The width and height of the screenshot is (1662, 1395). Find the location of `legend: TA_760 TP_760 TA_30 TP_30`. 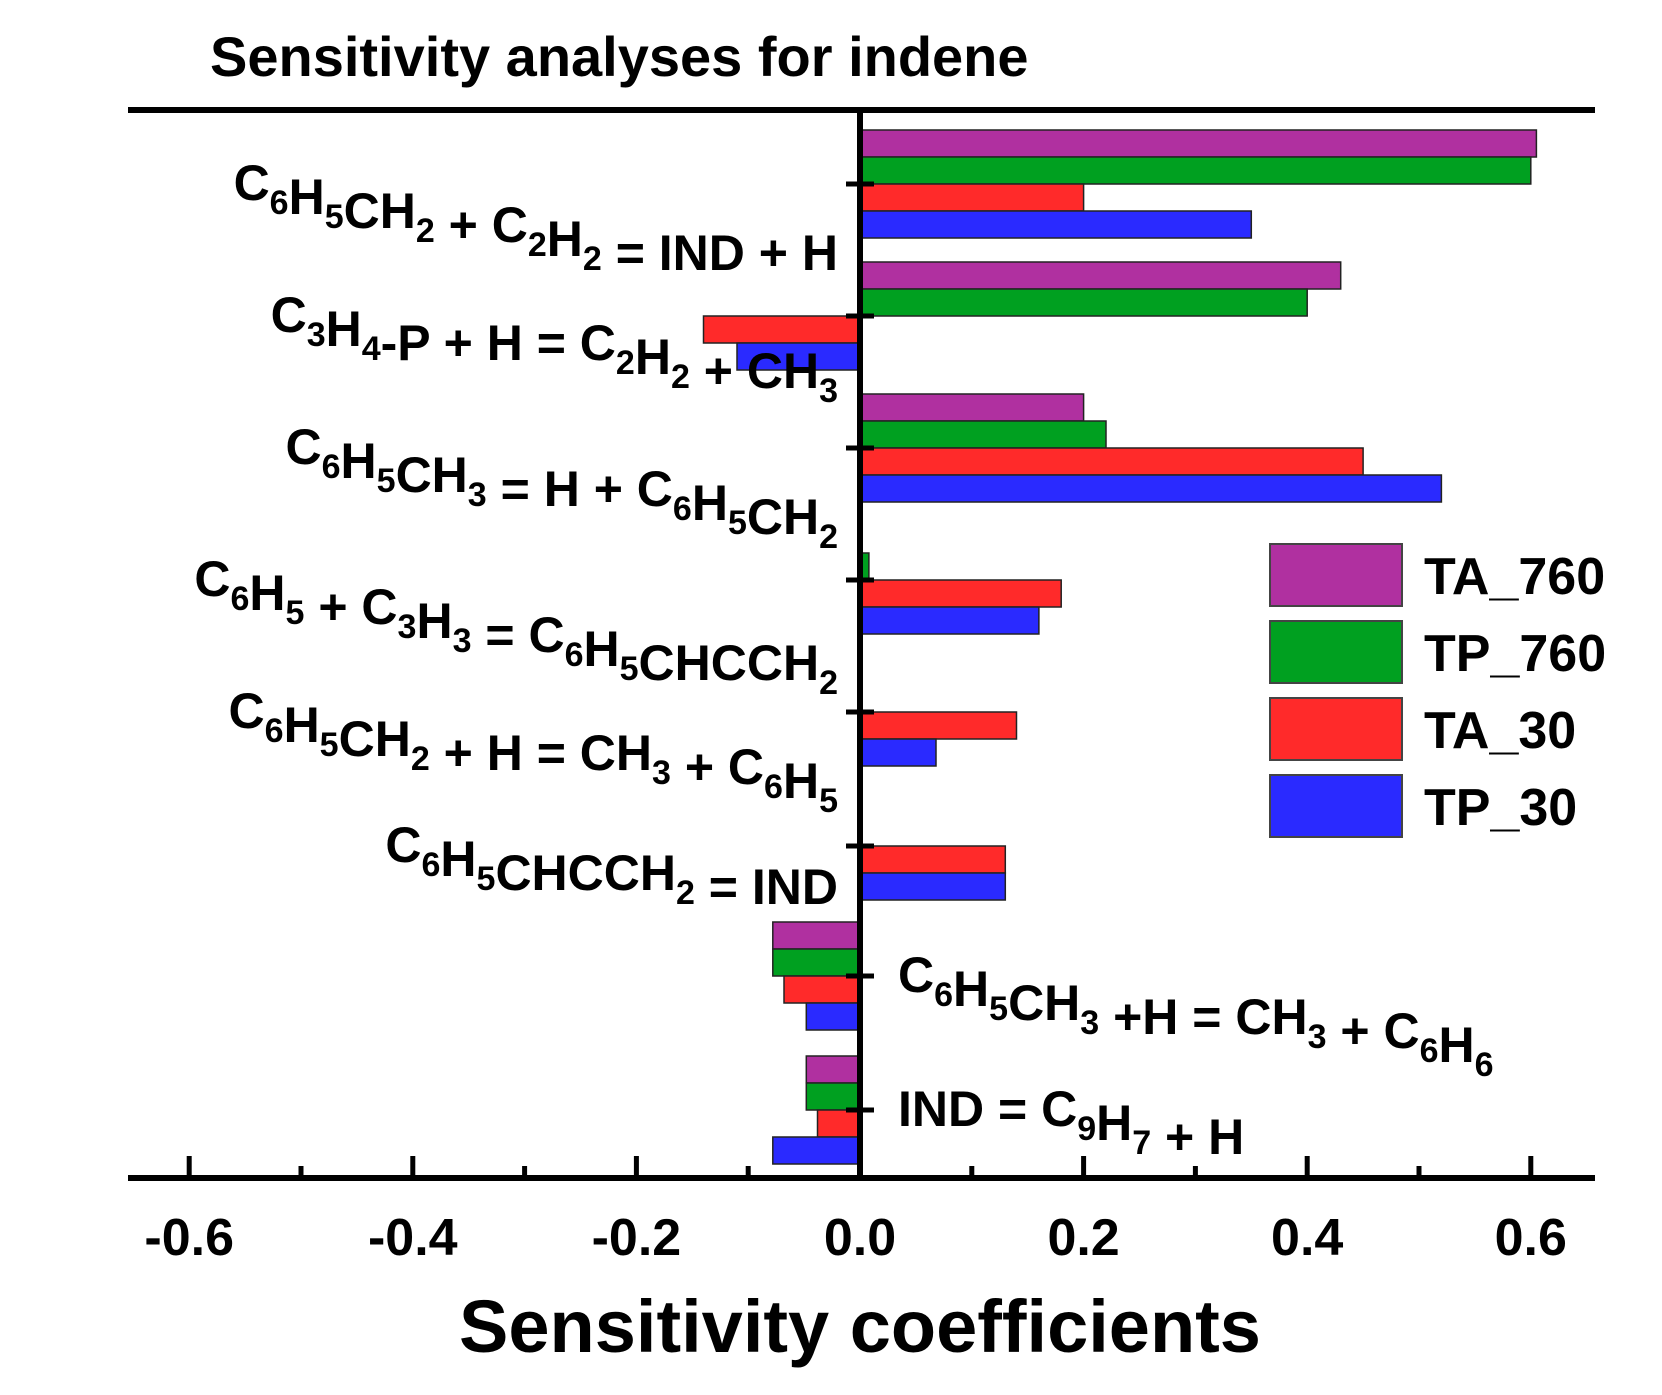

legend: TA_760 TP_760 TA_30 TP_30 is located at coordinates (1437, 690).